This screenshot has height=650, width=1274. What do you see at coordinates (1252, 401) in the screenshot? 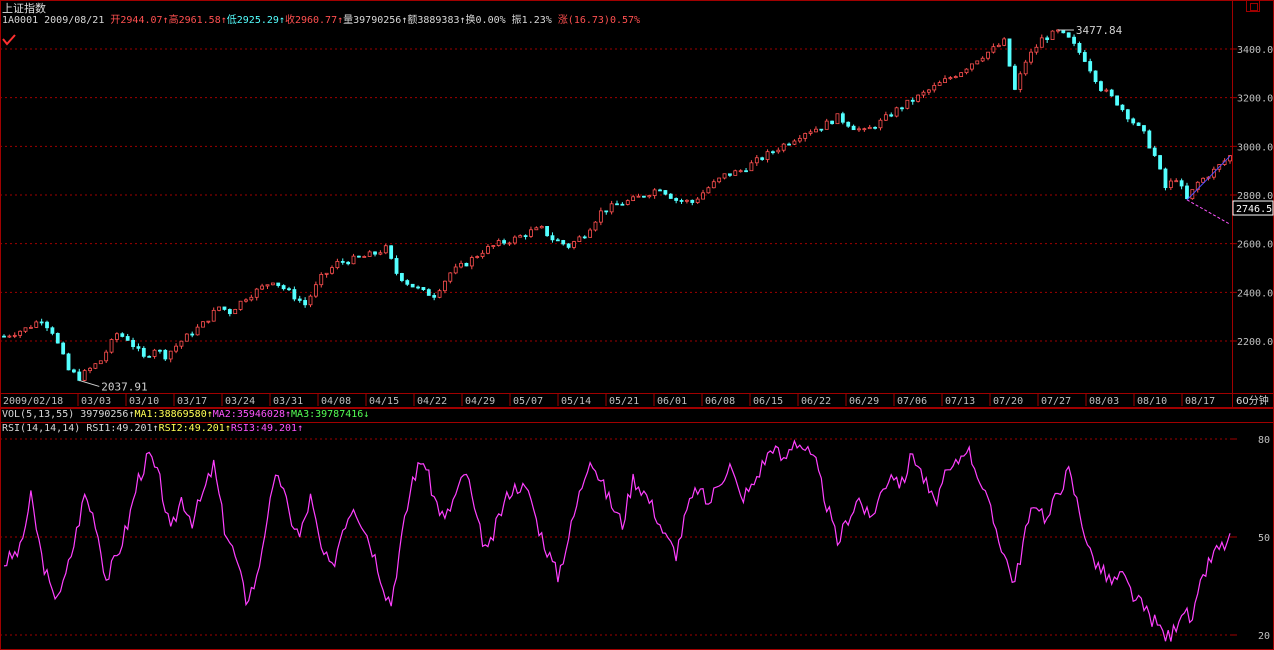
I see `period-label: 60分钟` at bounding box center [1252, 401].